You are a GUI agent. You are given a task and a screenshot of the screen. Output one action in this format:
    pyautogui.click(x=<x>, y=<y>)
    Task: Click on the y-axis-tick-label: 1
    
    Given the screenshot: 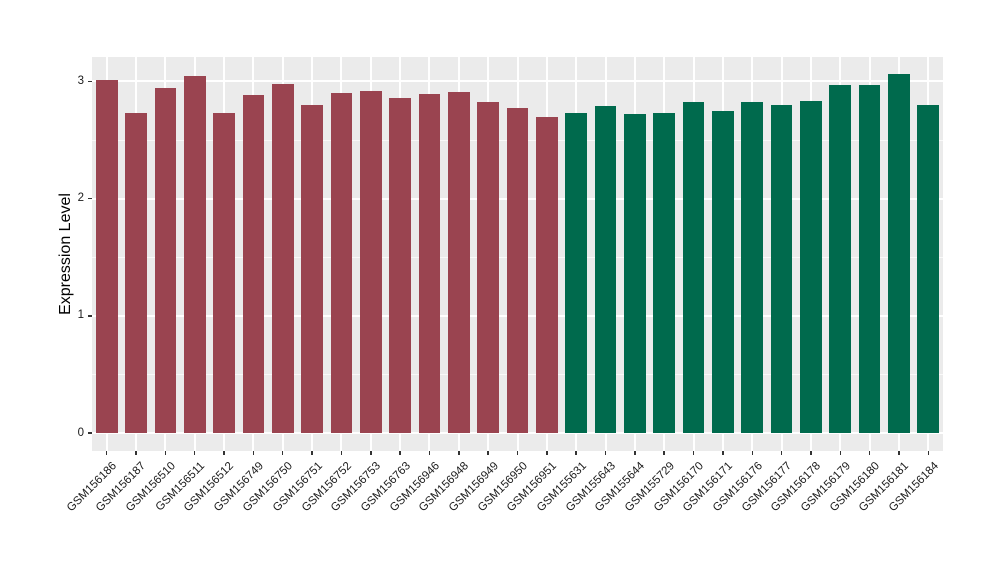 What is the action you would take?
    pyautogui.click(x=80, y=315)
    